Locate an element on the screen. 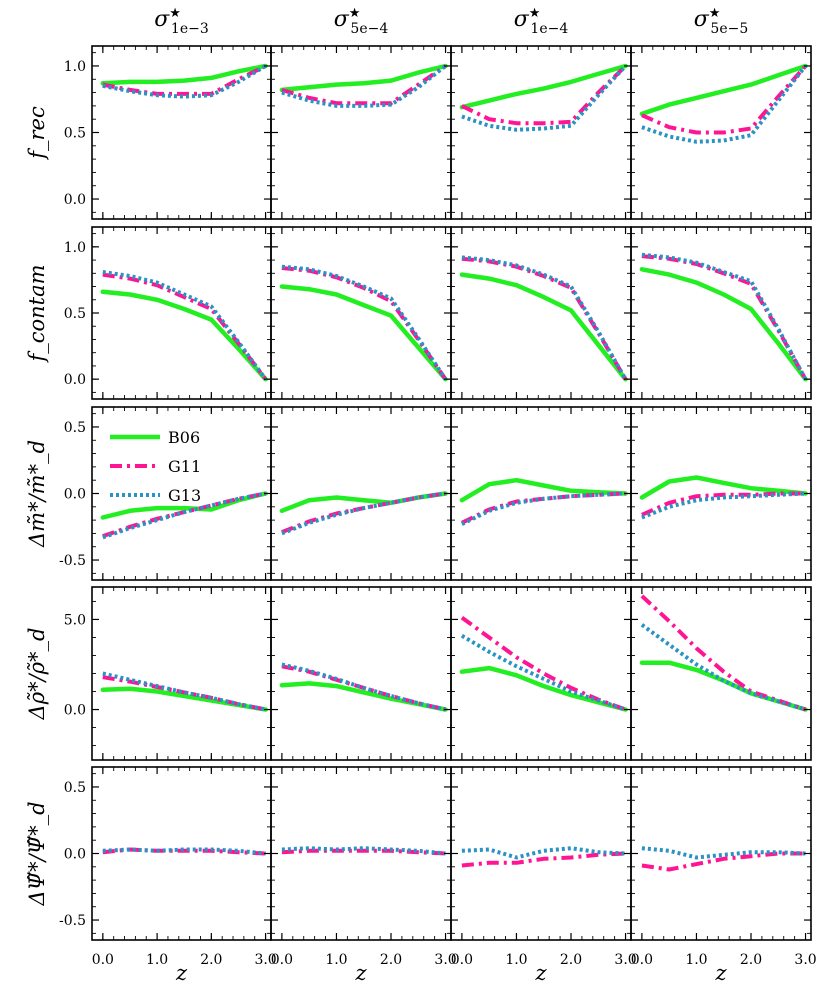 This screenshot has width=830, height=1003. y-axis-label-row-4: Δρ̃*/ρ̃*_d is located at coordinates (37, 674).